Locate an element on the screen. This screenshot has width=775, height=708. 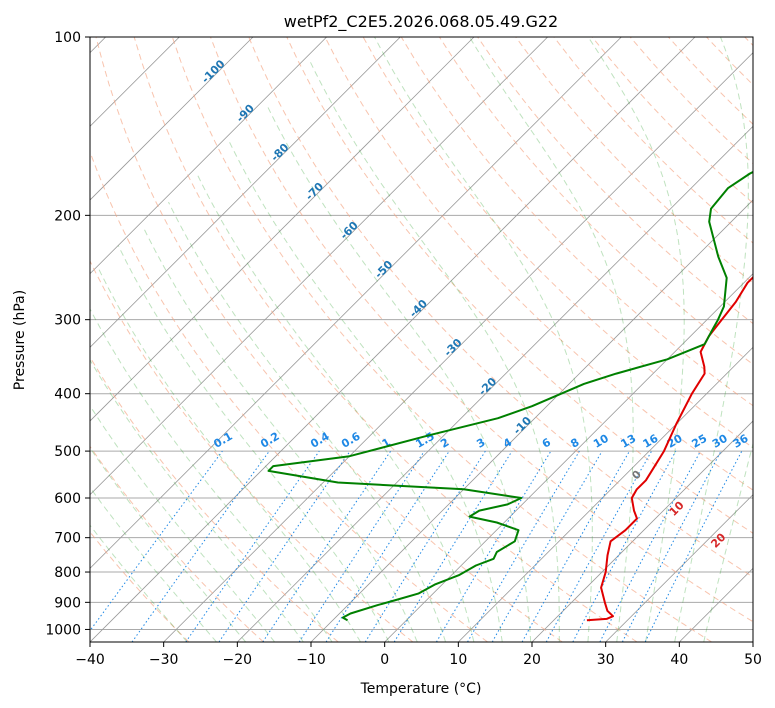
dry-adiabat-label: -90 is located at coordinates (245, 113).